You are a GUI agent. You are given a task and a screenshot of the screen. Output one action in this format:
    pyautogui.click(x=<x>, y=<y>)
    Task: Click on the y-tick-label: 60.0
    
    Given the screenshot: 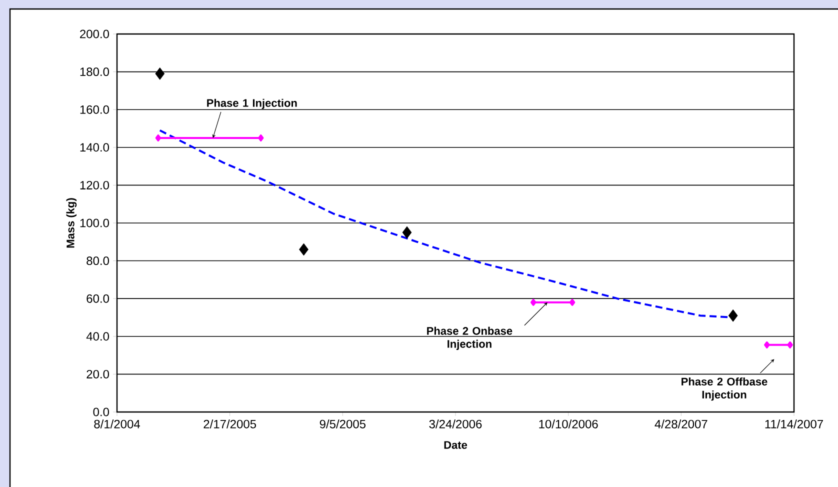 What is the action you would take?
    pyautogui.click(x=98, y=298)
    